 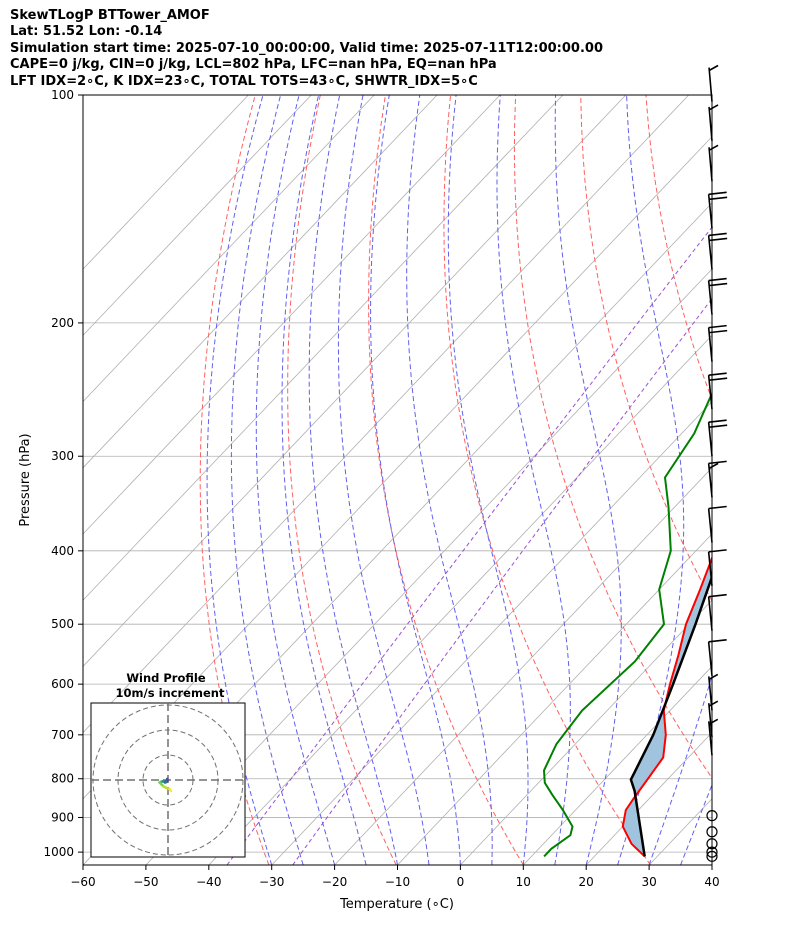 What do you see at coordinates (334, 882) in the screenshot?
I see `x-tick-label: −20` at bounding box center [334, 882].